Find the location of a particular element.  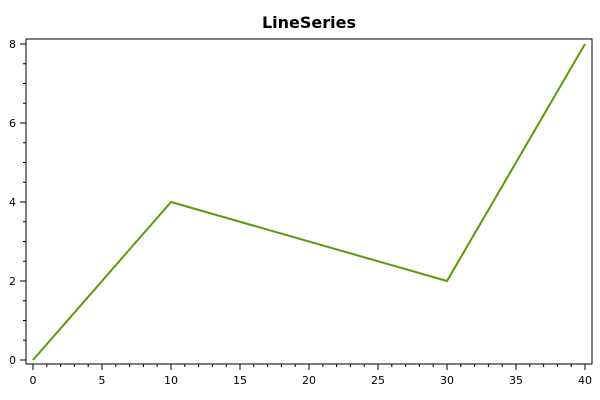

y-tick-label: 6 is located at coordinates (12, 123).